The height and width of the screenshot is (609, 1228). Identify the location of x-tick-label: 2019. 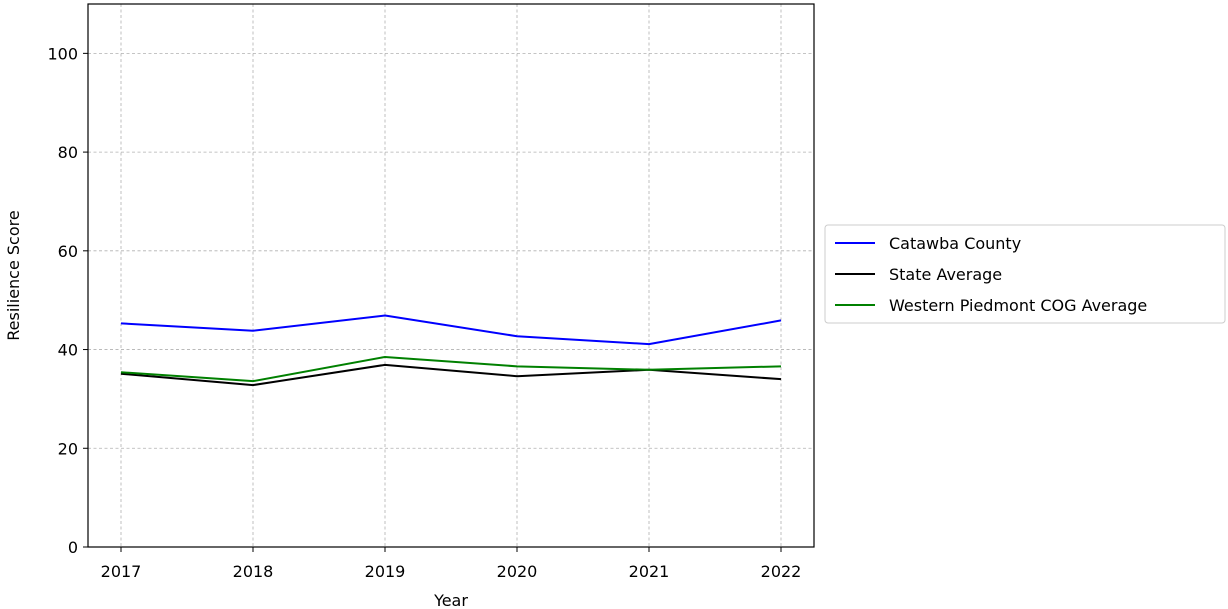
(385, 571).